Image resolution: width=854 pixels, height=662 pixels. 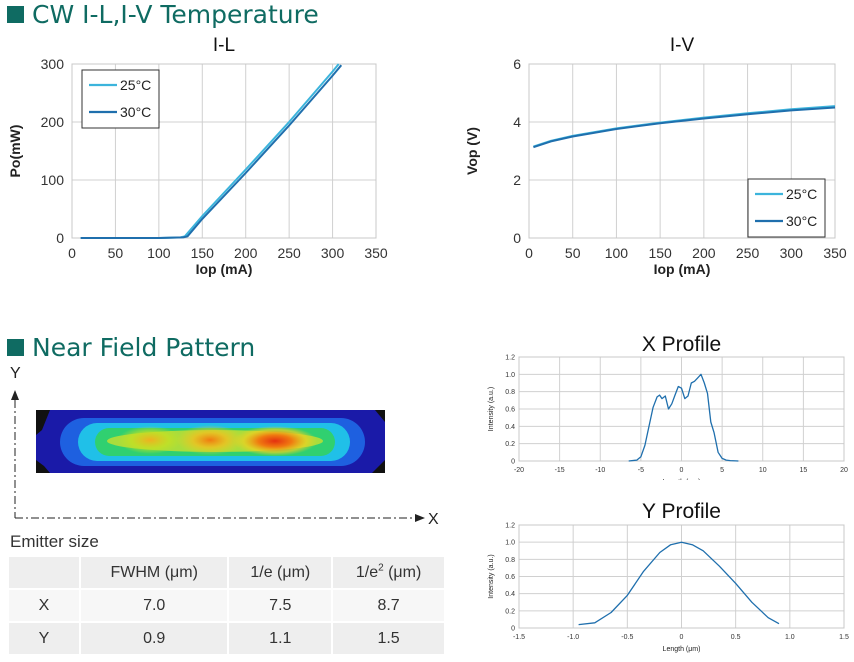 I want to click on chart-title: Y Profile, so click(x=681, y=511).